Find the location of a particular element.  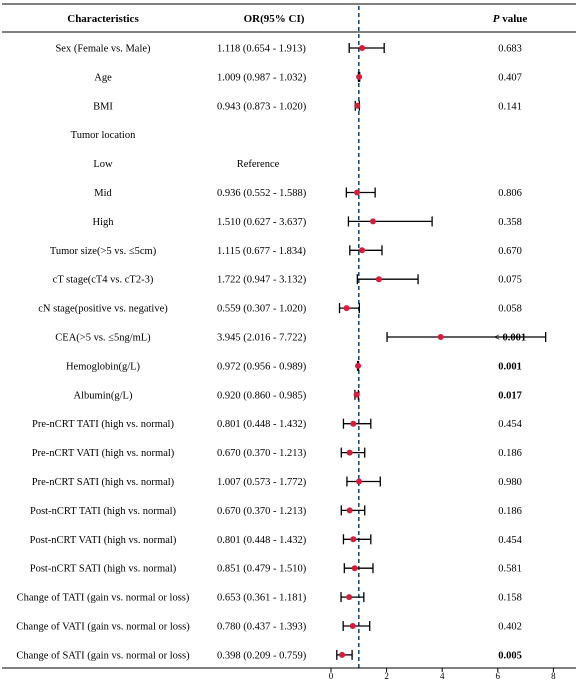

header-or-ci: OR(95% CI) is located at coordinates (274, 19).